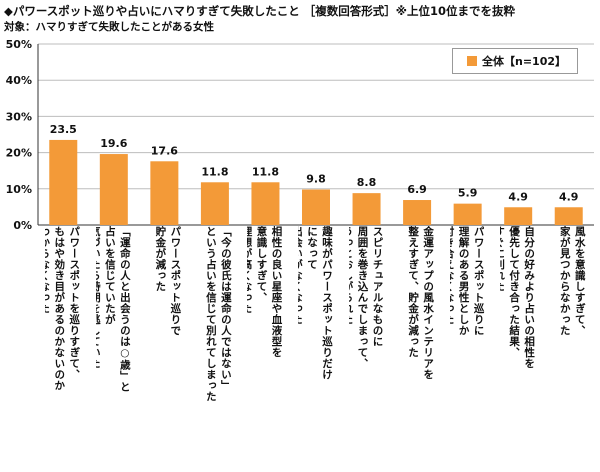 The image size is (600, 472). What do you see at coordinates (63, 308) in the screenshot?
I see `x-tick-label: パワースポットを巡りすぎて、 もはや効き目があるのかないのか わからなくなった` at bounding box center [63, 308].